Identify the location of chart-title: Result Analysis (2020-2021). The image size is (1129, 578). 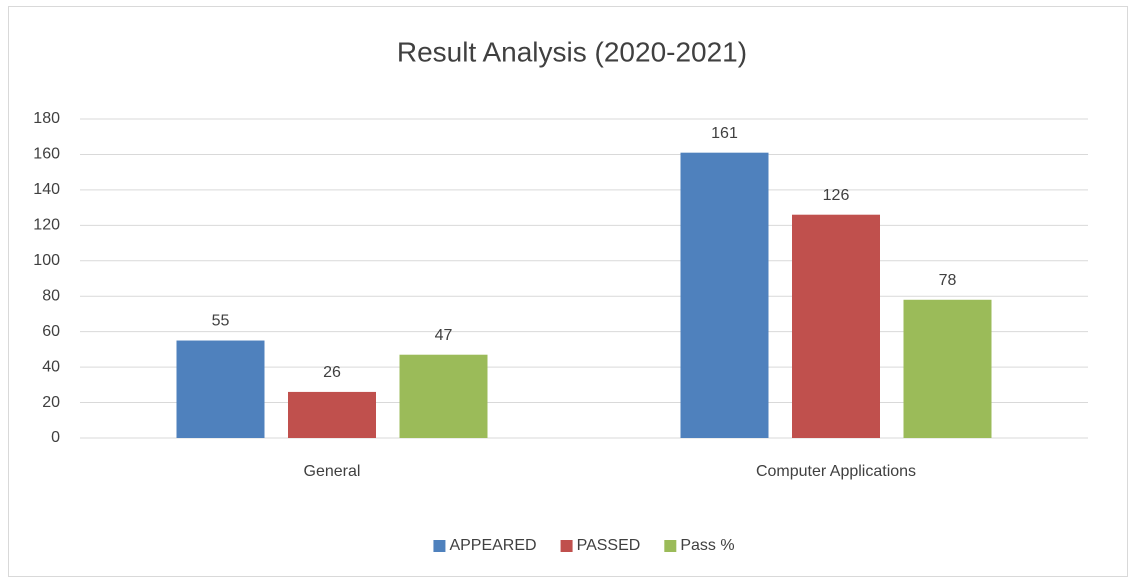
(572, 51).